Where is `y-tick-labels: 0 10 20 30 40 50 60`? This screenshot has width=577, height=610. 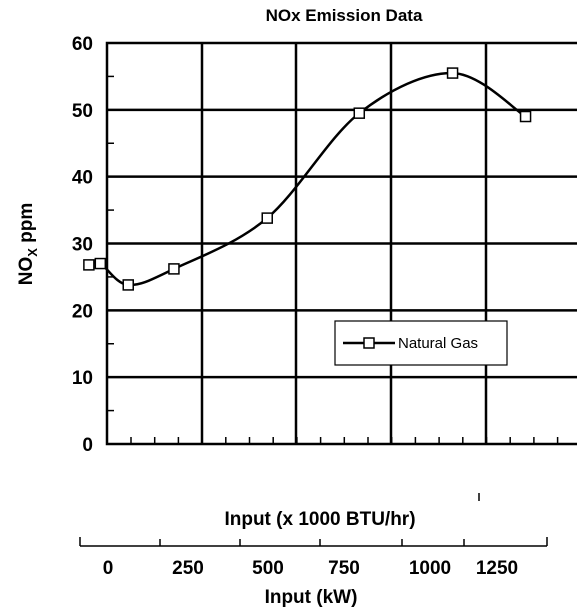 y-tick-labels: 0 10 20 30 40 50 60 is located at coordinates (82, 245).